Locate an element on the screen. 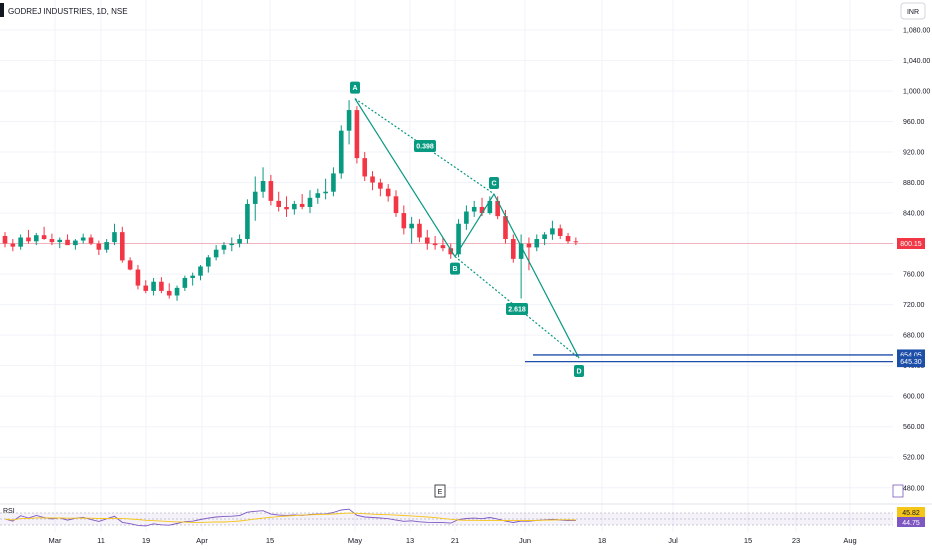  x-tick-label: Aug is located at coordinates (849, 540).